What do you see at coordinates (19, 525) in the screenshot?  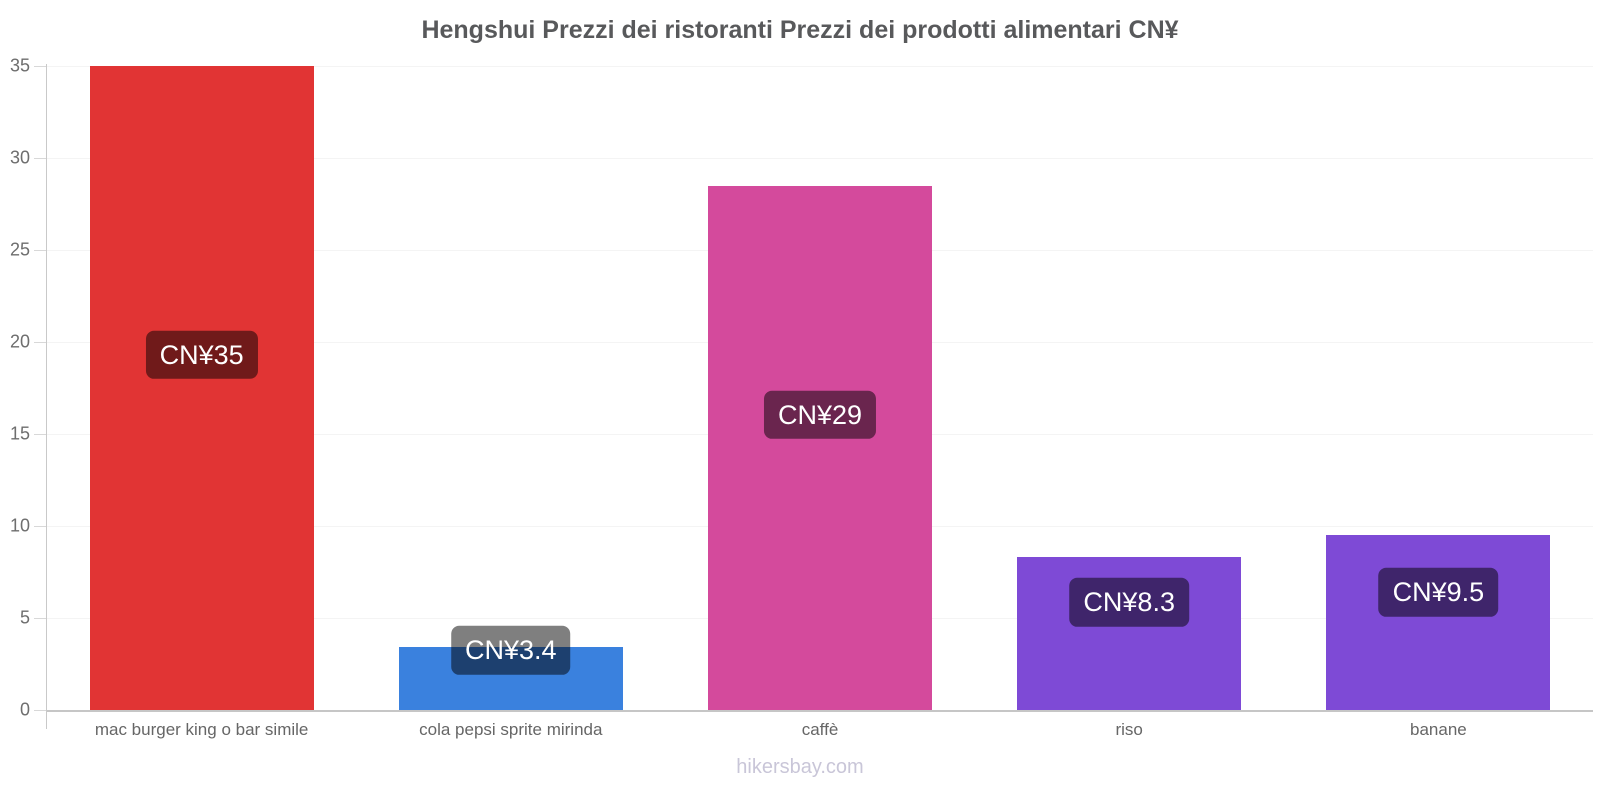 I see `y-axis-label: 10` at bounding box center [19, 525].